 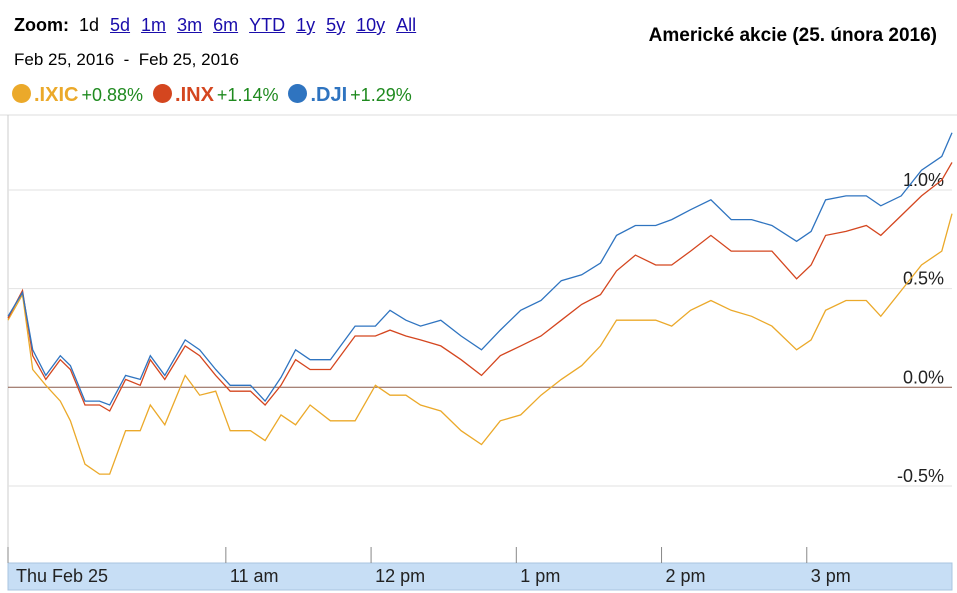 What do you see at coordinates (920, 476) in the screenshot?
I see `y-tick-label: -0.5%` at bounding box center [920, 476].